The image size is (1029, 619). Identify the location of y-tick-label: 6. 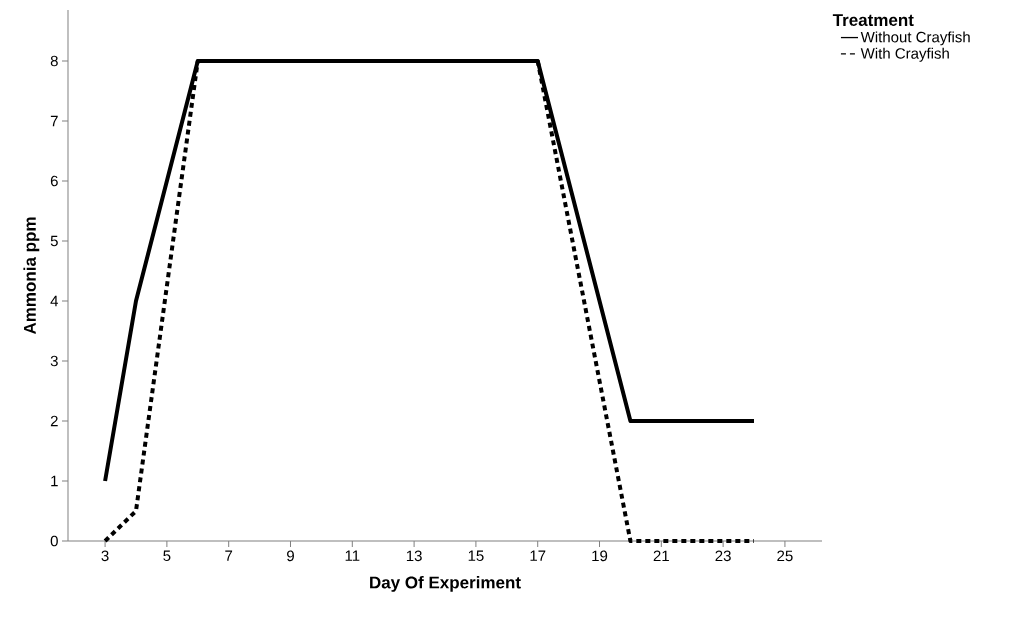
(54, 181).